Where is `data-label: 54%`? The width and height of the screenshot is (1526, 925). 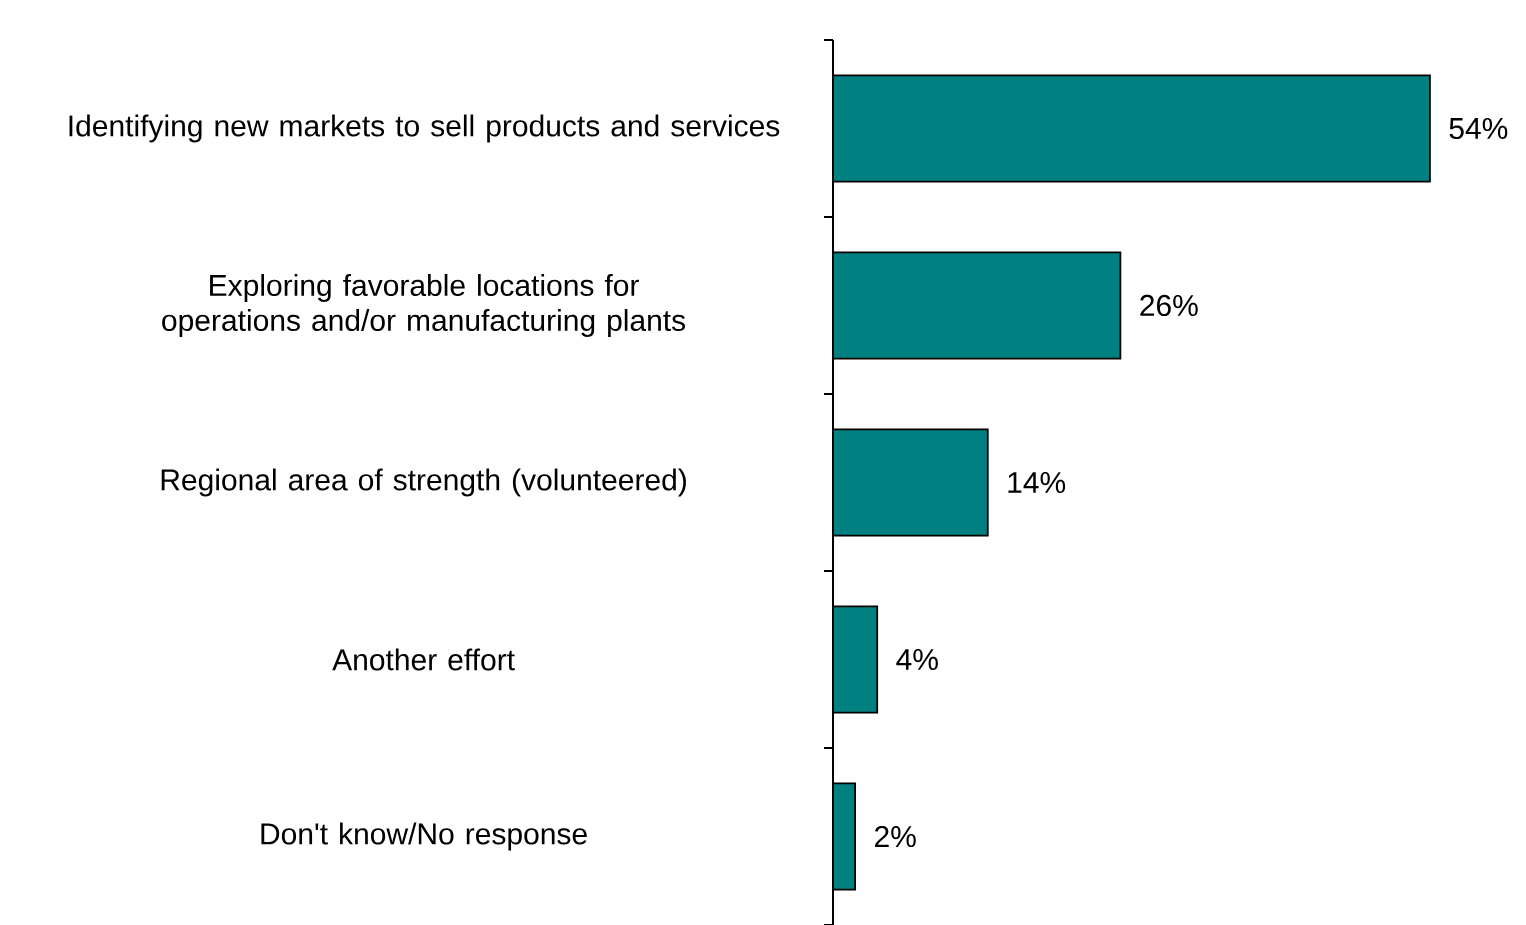 data-label: 54% is located at coordinates (1478, 128).